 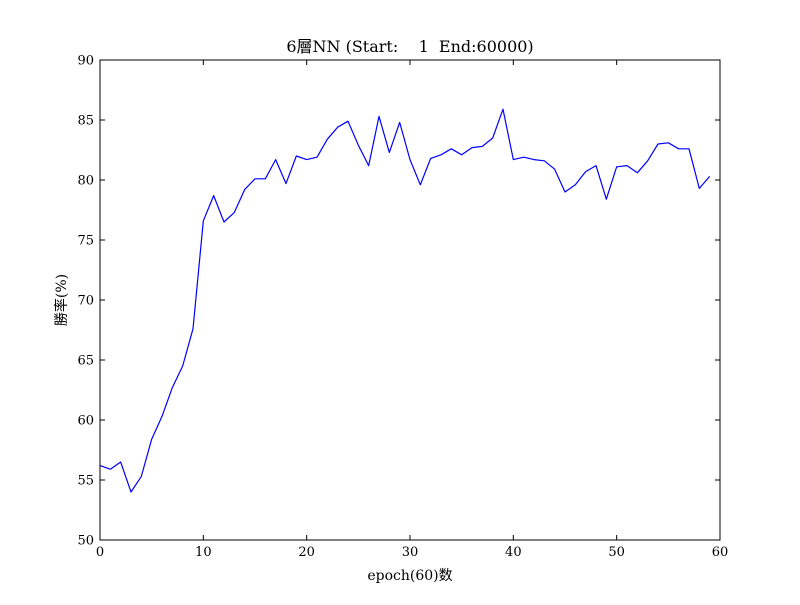 What do you see at coordinates (85, 241) in the screenshot?
I see `y-tick-label: 75` at bounding box center [85, 241].